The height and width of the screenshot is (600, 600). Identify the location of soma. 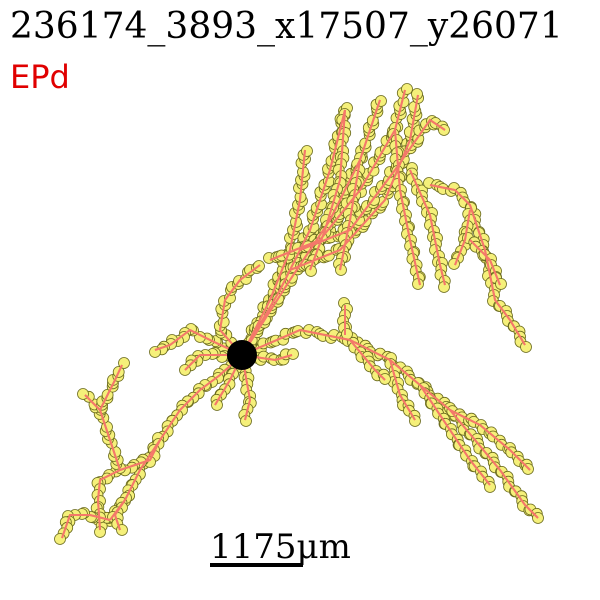
(242, 355).